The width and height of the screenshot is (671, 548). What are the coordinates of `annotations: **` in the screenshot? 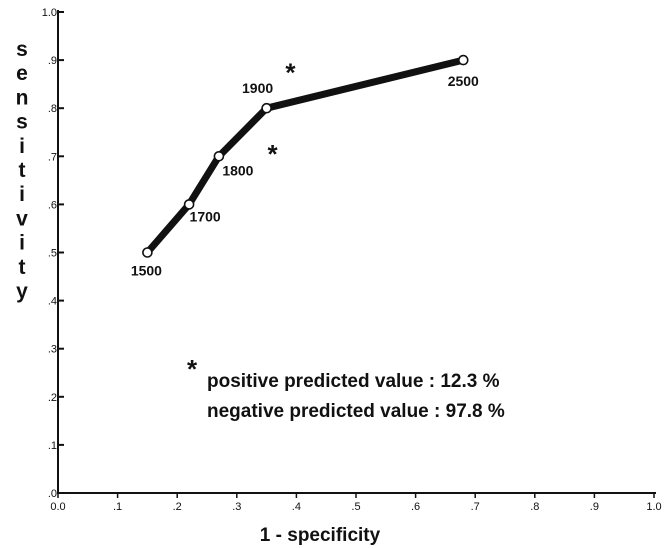 It's located at (281, 113).